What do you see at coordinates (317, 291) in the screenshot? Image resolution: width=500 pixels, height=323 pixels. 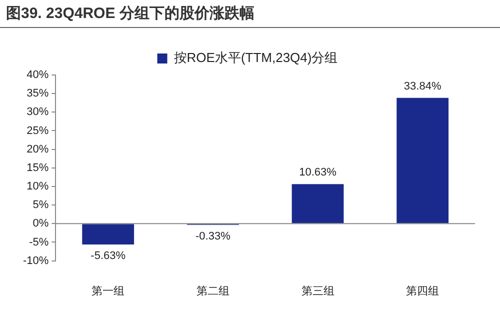 I see `x-tick-label: 第三组` at bounding box center [317, 291].